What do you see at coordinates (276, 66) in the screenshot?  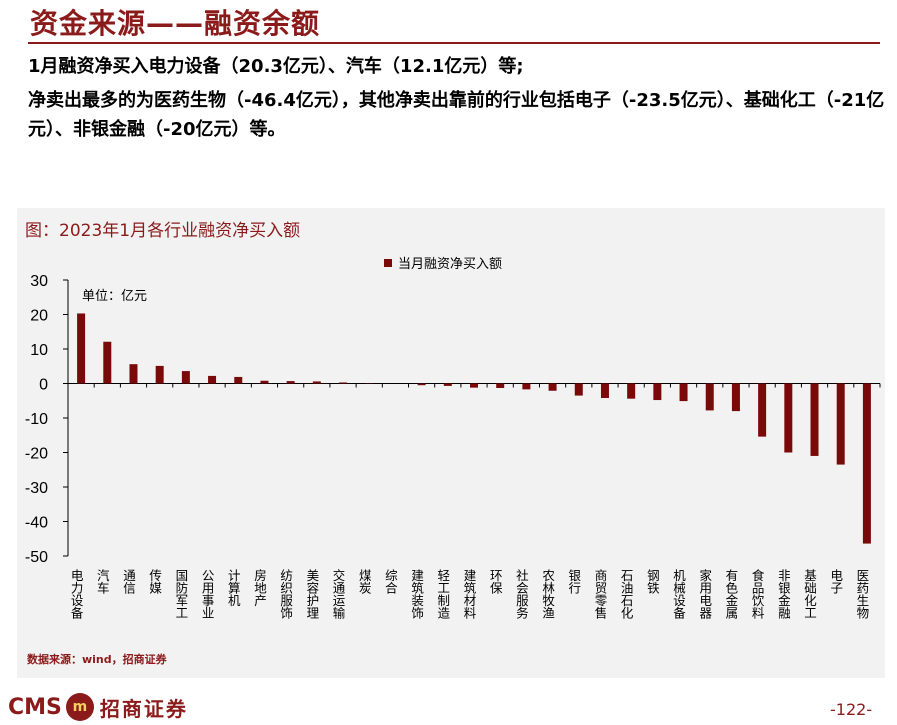 I see `summary-line-1: 1月融资净买入电力设备（20.3亿元）、汽车（12.1亿元）等;` at bounding box center [276, 66].